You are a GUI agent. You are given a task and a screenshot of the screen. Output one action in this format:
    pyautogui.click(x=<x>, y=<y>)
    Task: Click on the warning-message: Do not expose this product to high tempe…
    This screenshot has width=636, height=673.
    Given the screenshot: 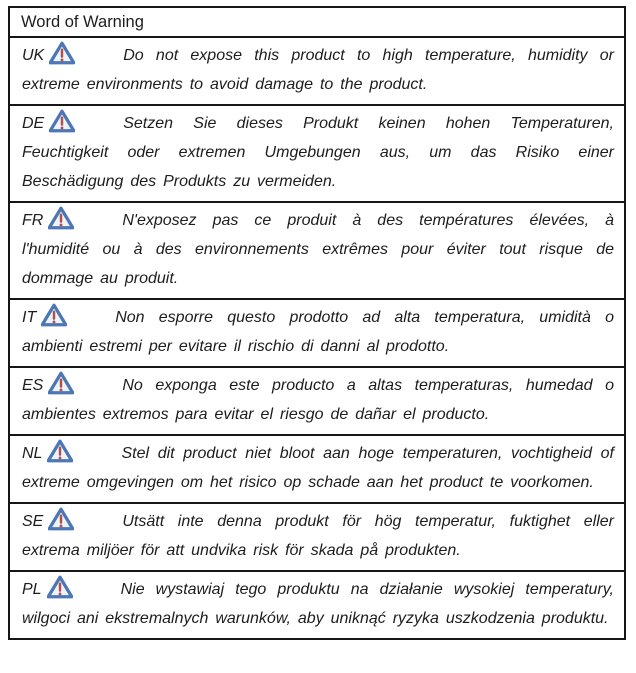 What is the action you would take?
    pyautogui.click(x=318, y=70)
    